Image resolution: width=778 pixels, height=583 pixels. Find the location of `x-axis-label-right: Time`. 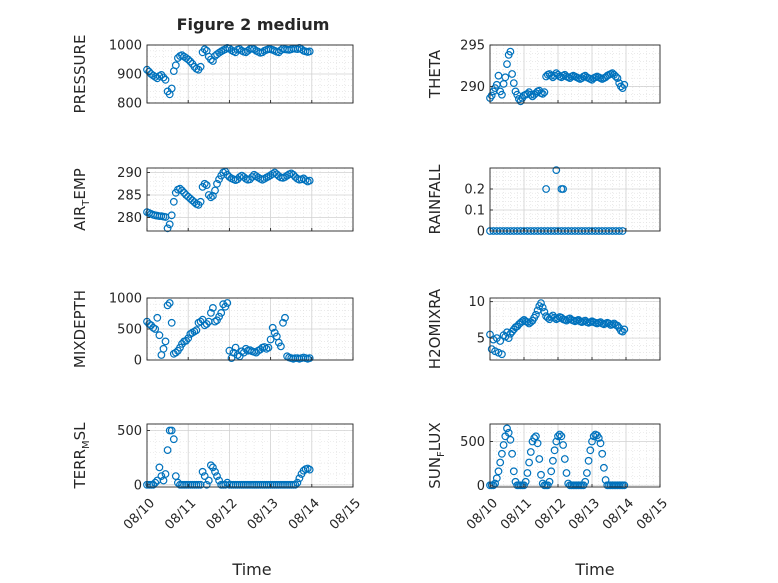

x-axis-label-right: Time is located at coordinates (594, 569).